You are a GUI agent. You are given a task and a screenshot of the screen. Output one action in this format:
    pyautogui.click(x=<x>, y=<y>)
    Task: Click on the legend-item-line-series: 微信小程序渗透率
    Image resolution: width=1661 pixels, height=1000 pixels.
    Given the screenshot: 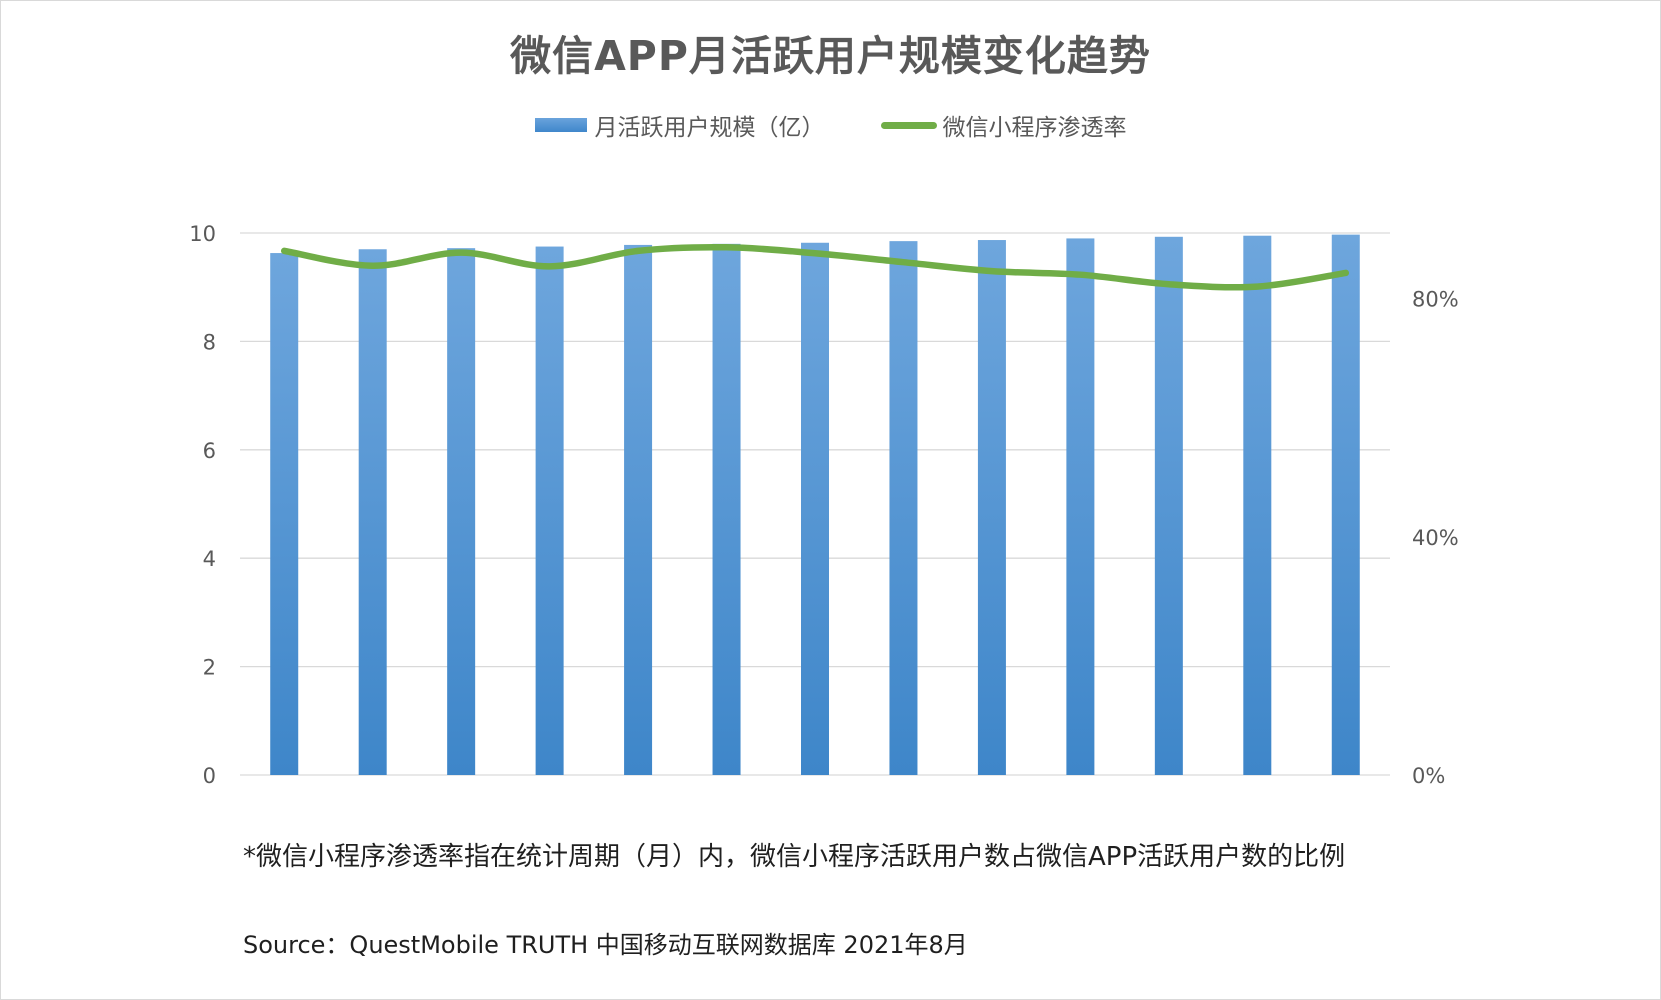 What is the action you would take?
    pyautogui.click(x=1003, y=125)
    